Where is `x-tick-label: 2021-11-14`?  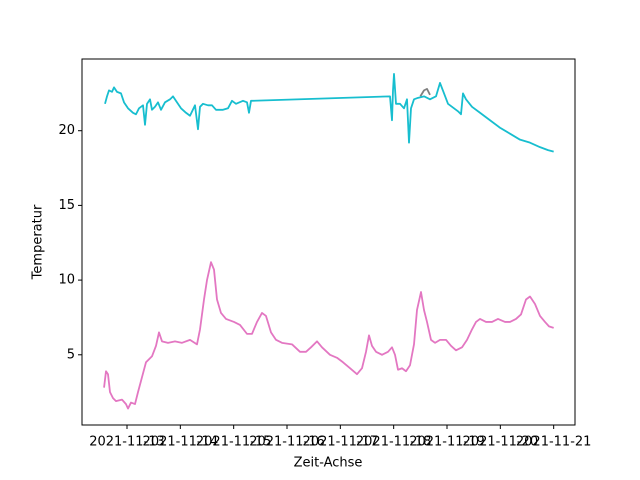 x-tick-label: 2021-11-14 is located at coordinates (181, 442).